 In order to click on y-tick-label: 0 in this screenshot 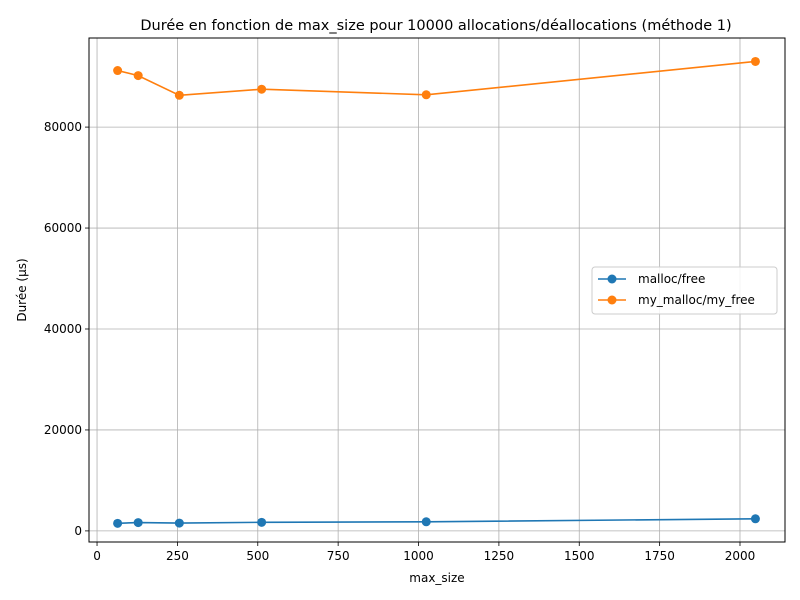, I will do `click(78, 531)`.